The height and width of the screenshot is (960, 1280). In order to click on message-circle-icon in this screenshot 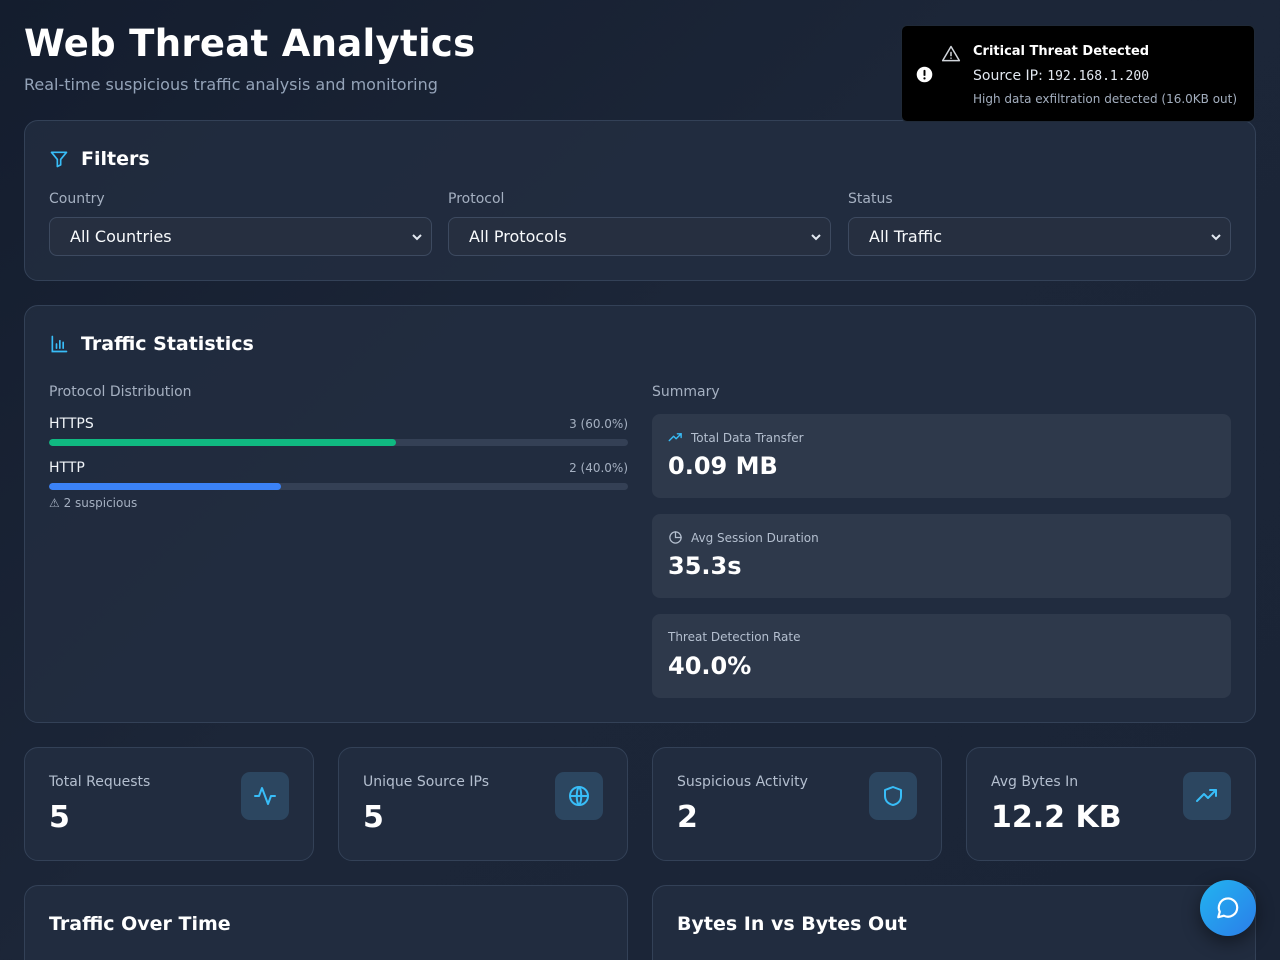, I will do `click(1228, 908)`.